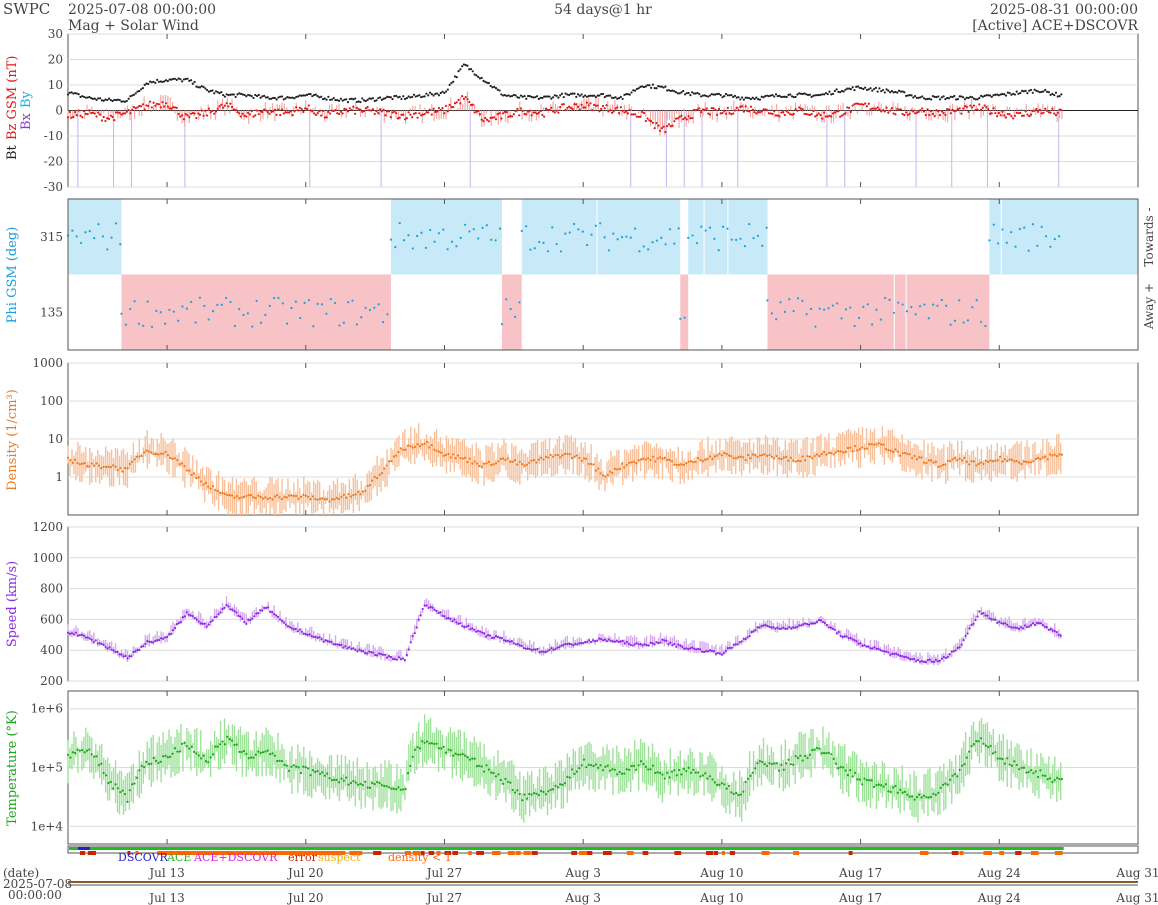 This screenshot has width=1158, height=905. Describe the element at coordinates (235, 857) in the screenshot. I see `legend-ace-dscovr: ACE+DSCOVR` at that location.